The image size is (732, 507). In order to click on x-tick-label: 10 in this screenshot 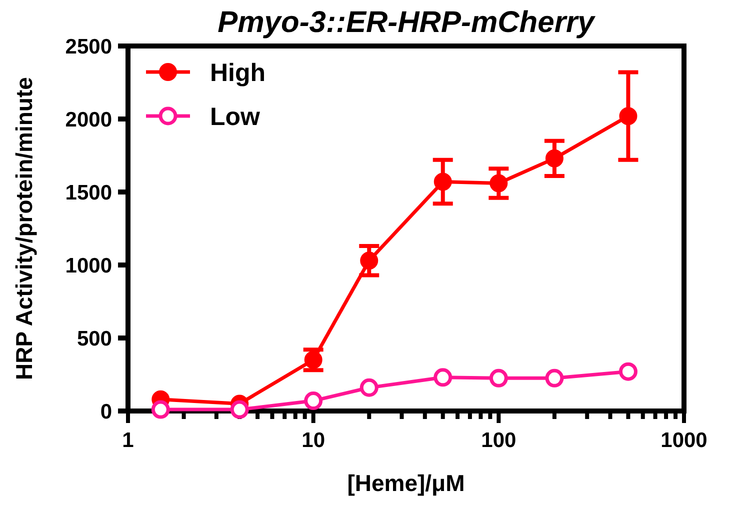, I will do `click(314, 440)`.